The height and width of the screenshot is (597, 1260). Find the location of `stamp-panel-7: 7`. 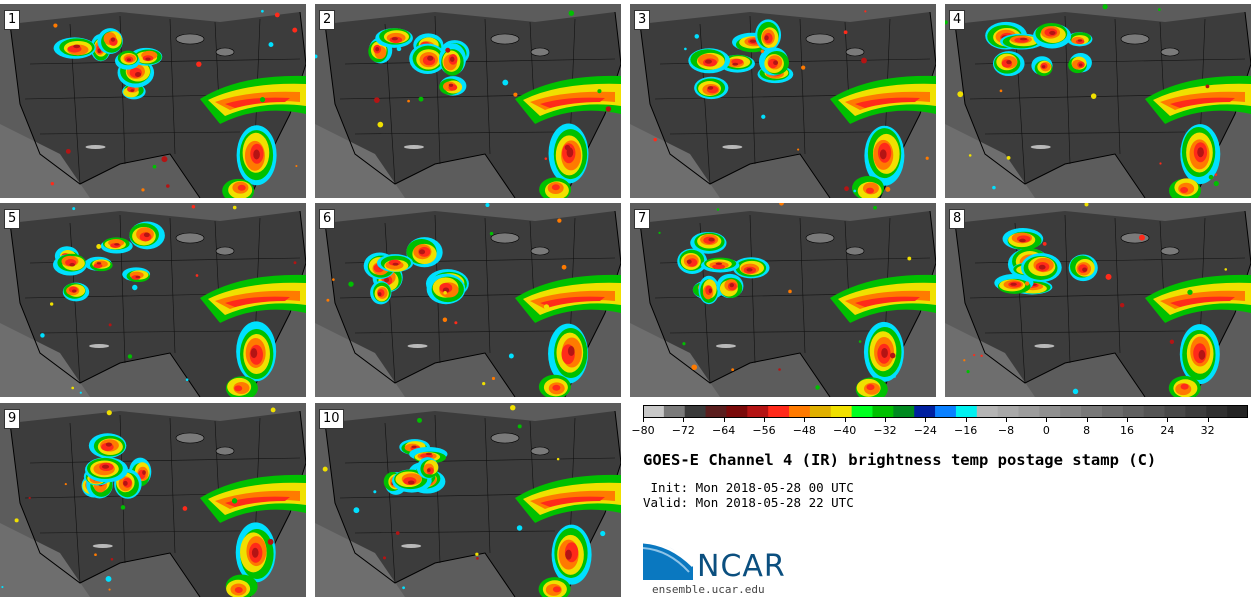

stamp-panel-7: 7 is located at coordinates (783, 300).